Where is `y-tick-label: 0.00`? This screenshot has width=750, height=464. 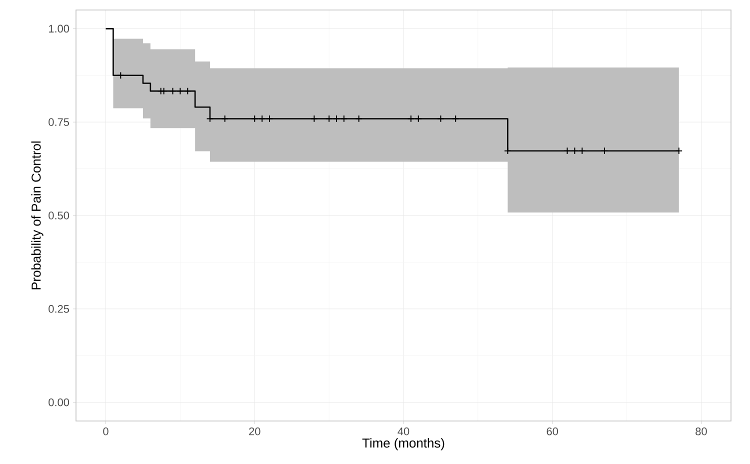
y-tick-label: 0.00 is located at coordinates (59, 402).